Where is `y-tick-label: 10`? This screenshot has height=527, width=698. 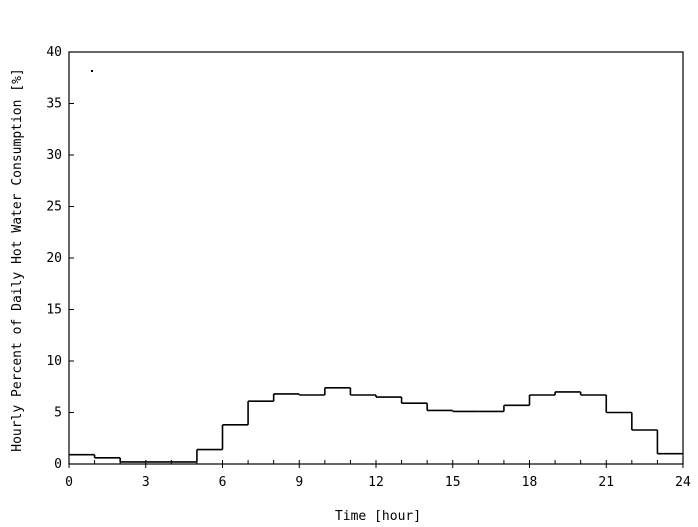 y-tick-label: 10 is located at coordinates (54, 361).